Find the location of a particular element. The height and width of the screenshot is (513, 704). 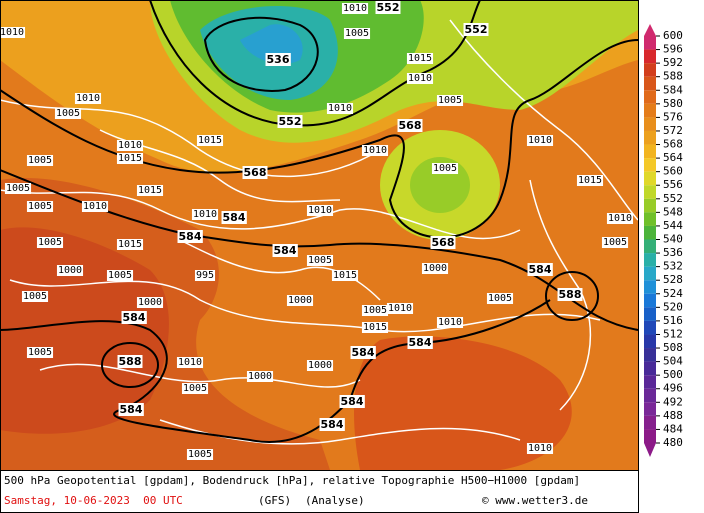

colorbar-label: 516 is located at coordinates (673, 320).